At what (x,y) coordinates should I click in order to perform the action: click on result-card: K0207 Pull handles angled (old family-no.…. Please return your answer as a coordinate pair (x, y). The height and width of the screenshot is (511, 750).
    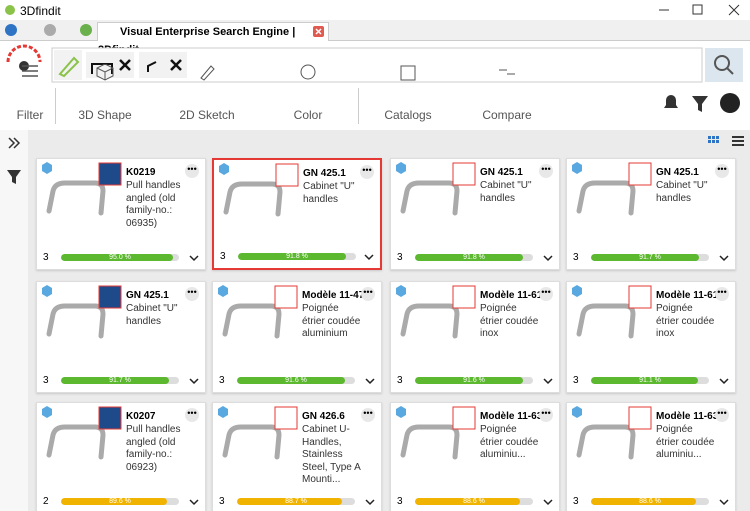
    Looking at the image, I should click on (121, 456).